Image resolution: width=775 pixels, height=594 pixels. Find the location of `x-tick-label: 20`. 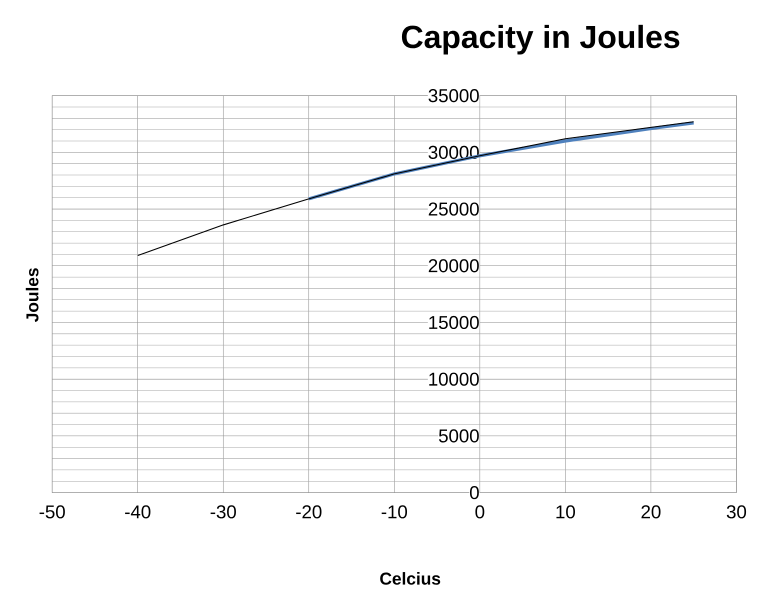

x-tick-label: 20 is located at coordinates (651, 512).